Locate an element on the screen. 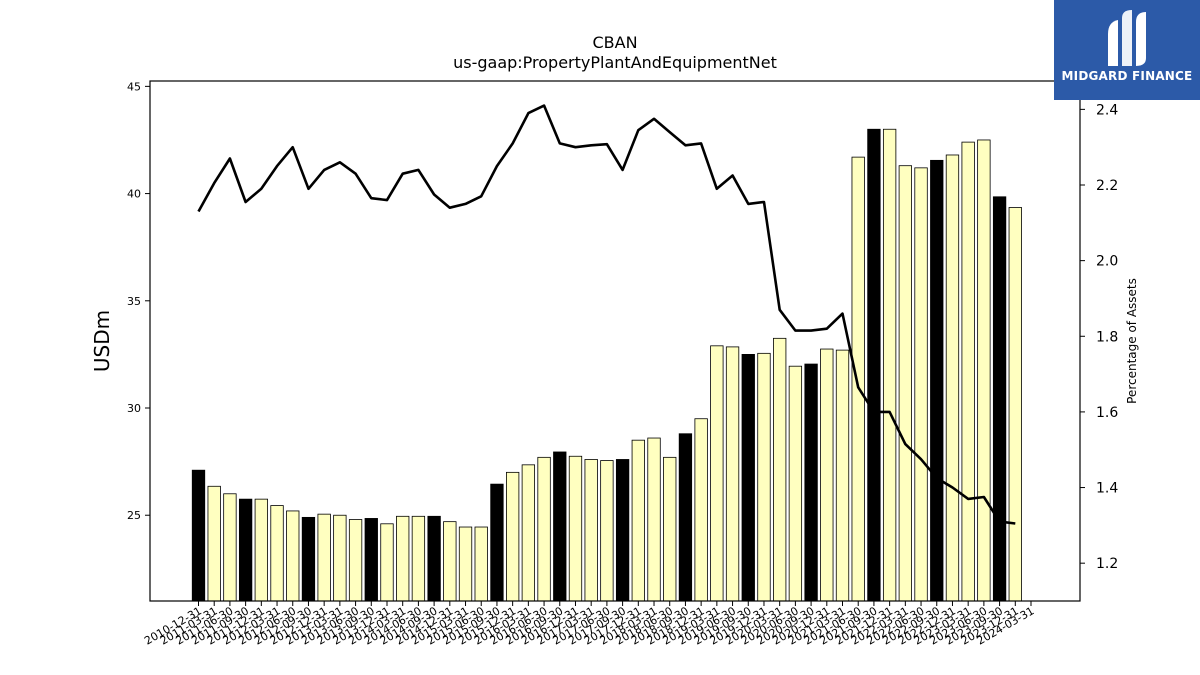 This screenshot has height=675, width=1200. y2-tick-label: 1.2 is located at coordinates (1107, 564).